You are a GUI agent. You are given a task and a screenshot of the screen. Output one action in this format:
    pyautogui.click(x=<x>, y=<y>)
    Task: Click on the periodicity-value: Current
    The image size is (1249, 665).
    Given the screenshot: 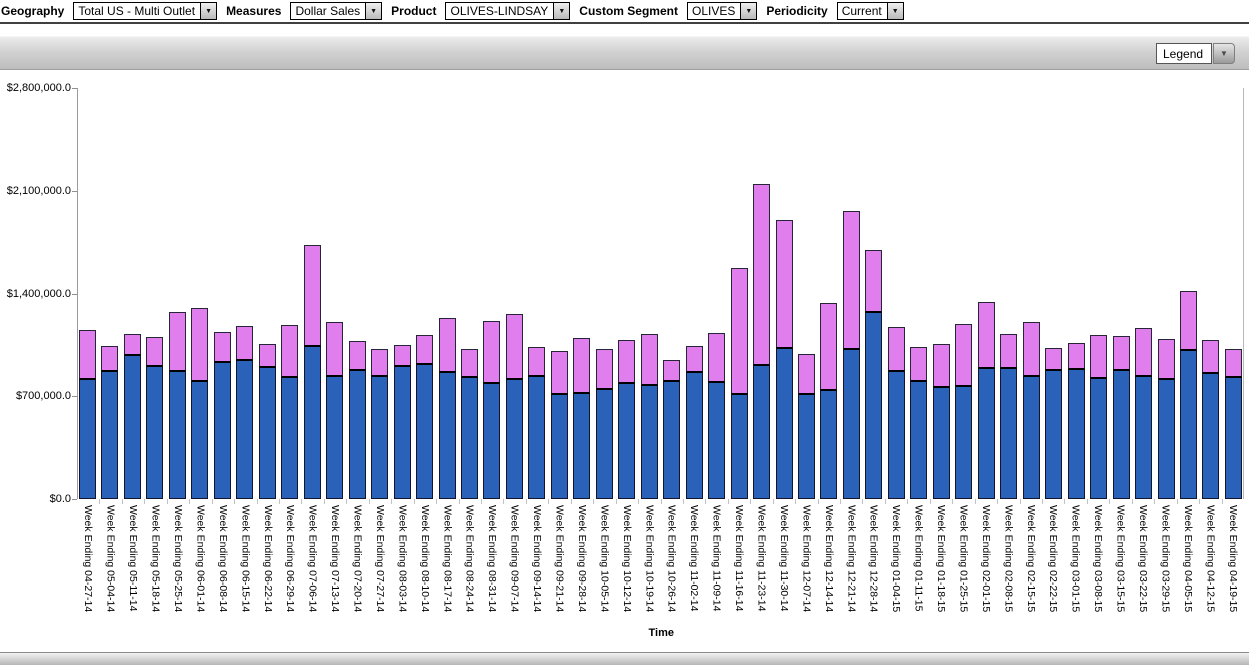 What is the action you would take?
    pyautogui.click(x=861, y=11)
    